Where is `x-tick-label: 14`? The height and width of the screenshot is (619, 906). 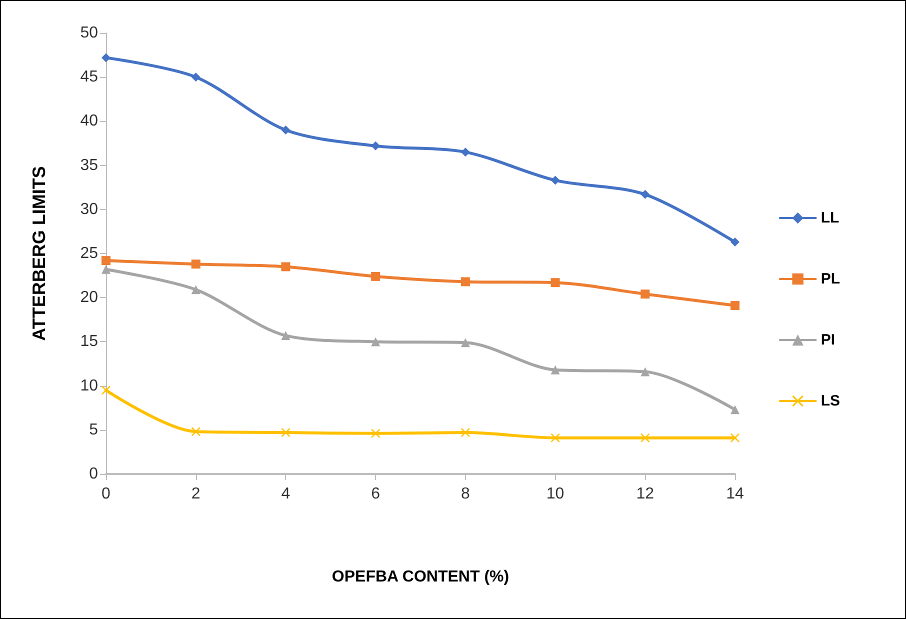 x-tick-label: 14 is located at coordinates (735, 494).